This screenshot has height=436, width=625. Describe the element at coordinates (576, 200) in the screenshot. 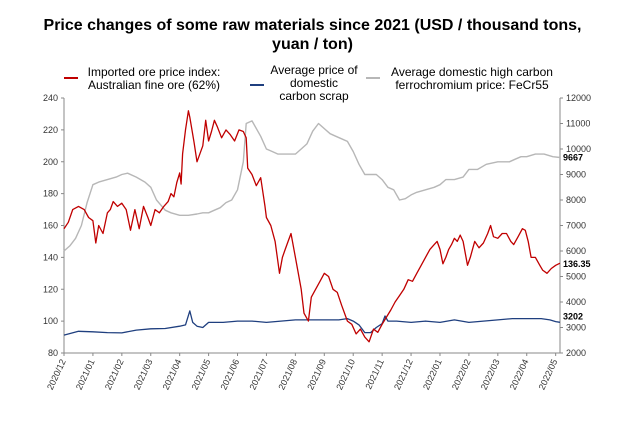

I see `right-tick-label: 8000` at that location.